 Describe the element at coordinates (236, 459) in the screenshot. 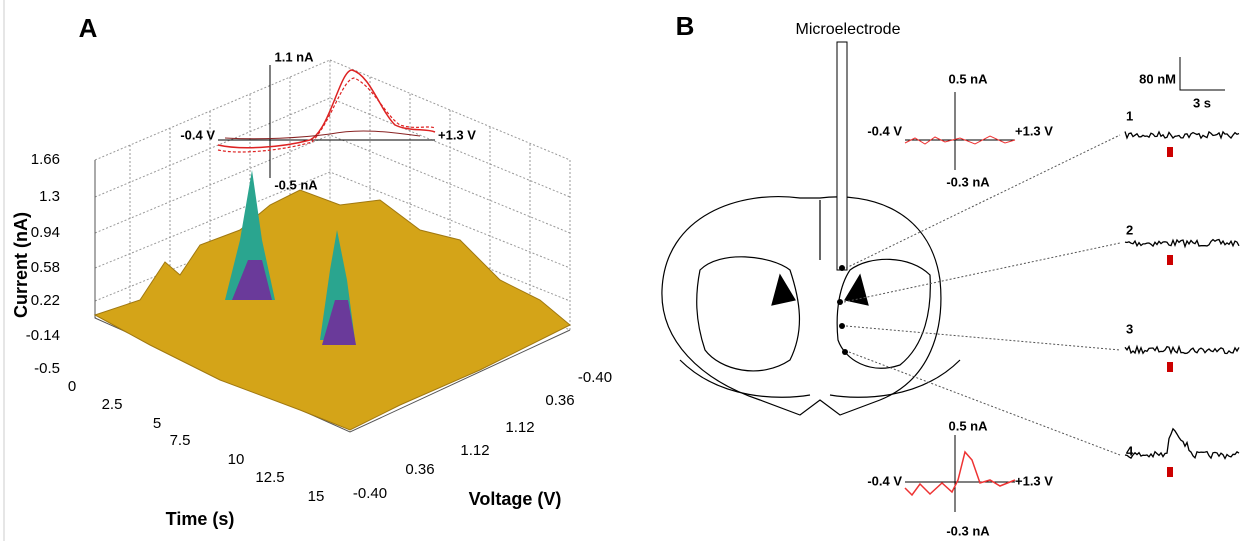

I see `tick-label: 10` at that location.